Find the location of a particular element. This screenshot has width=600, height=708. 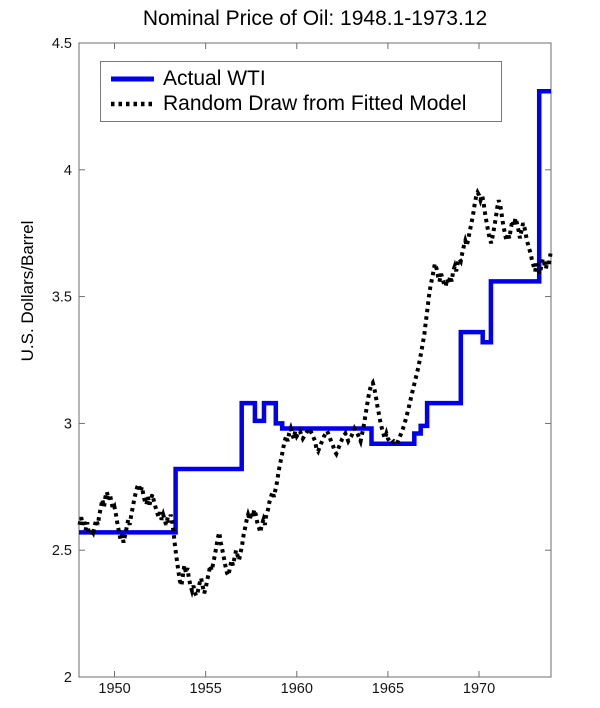

legend-entry-random-draw: Random Draw from Fitted Model is located at coordinates (303, 104).